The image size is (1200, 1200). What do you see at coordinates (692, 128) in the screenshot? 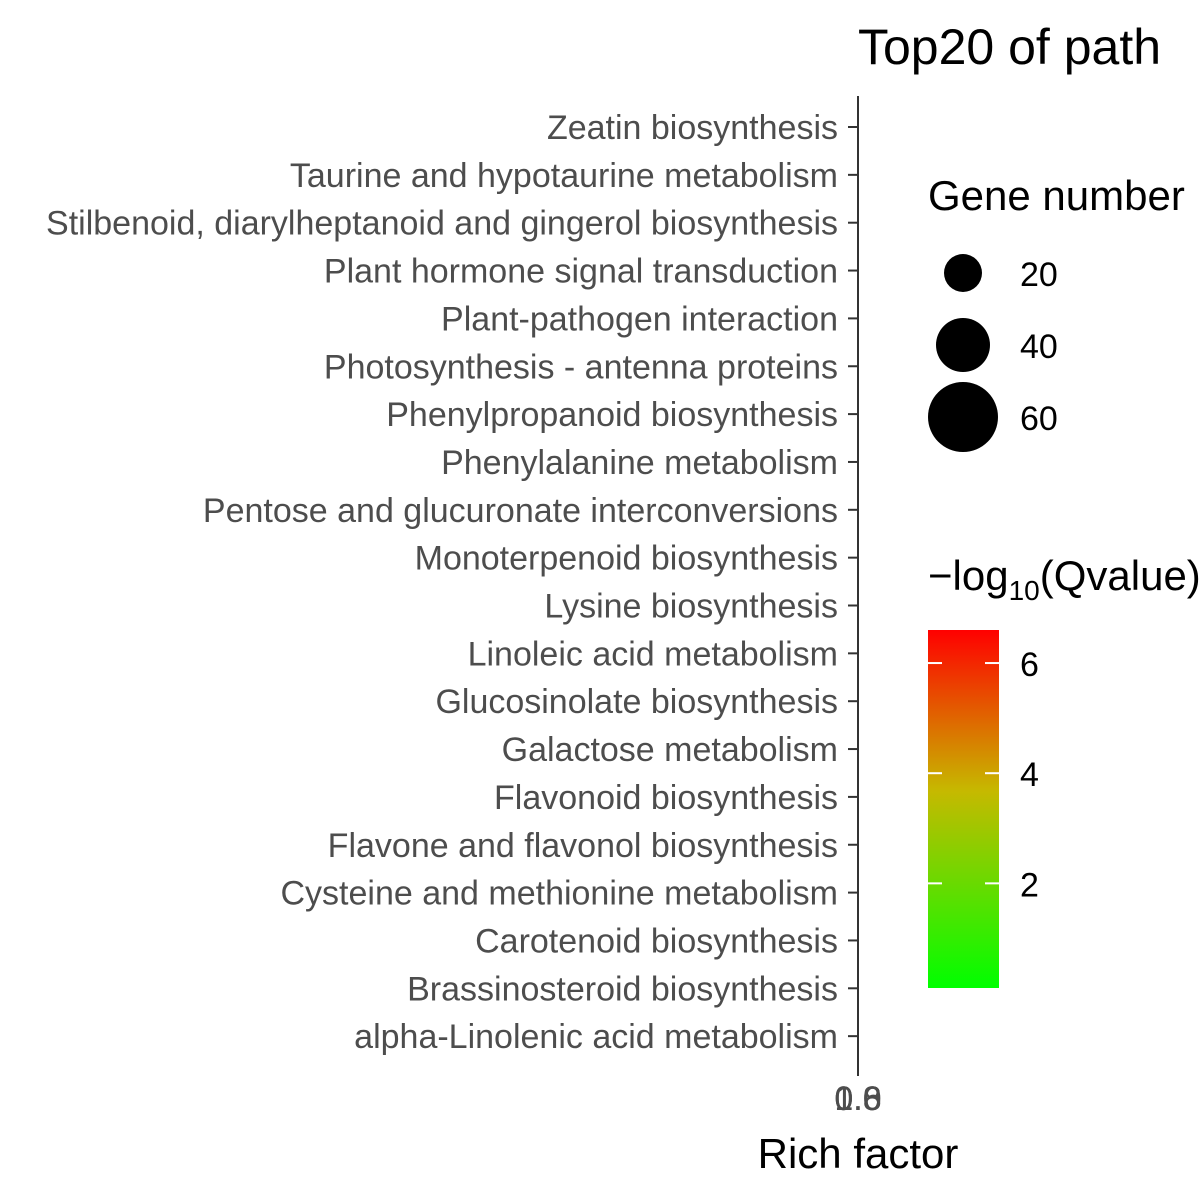
I see `y-tick-label: Zeatin biosynthesis` at bounding box center [692, 128].